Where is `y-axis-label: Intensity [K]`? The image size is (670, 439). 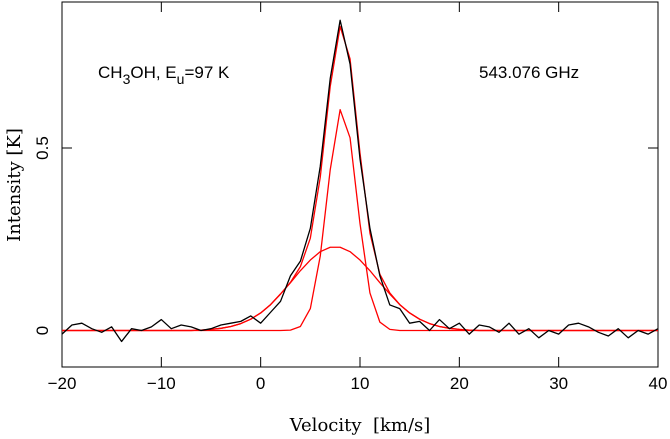 y-axis-label: Intensity [K] is located at coordinates (14, 185).